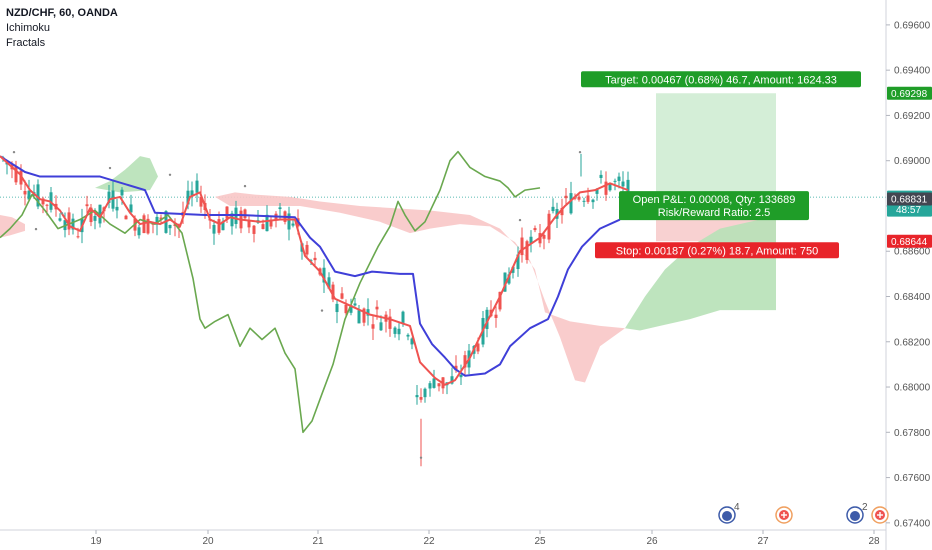  I want to click on y-tick-label-7: 0.68200, so click(912, 342).